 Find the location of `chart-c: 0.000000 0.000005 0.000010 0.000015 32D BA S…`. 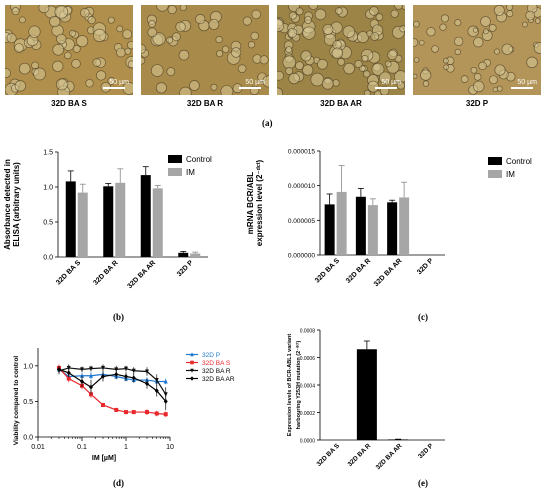

chart-c: 0.000000 0.000005 0.000010 0.000015 32D BA S… is located at coordinates (389, 219).